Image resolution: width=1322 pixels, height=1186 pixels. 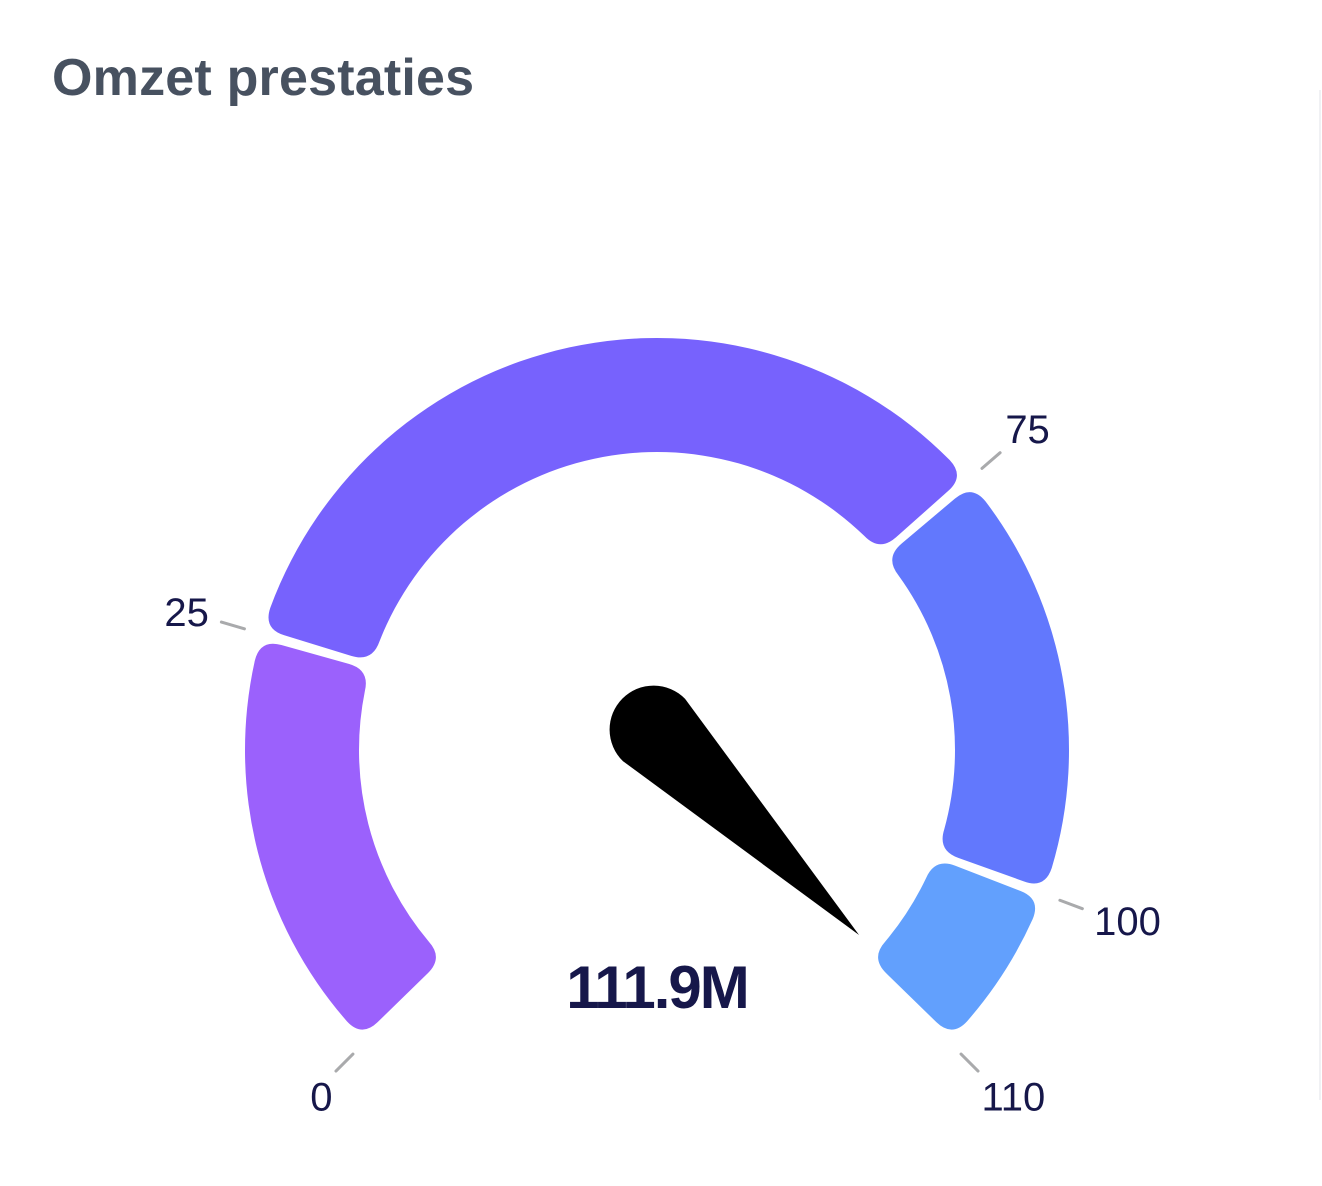 I want to click on gauge-tick-label-0: 0, so click(x=321, y=1097).